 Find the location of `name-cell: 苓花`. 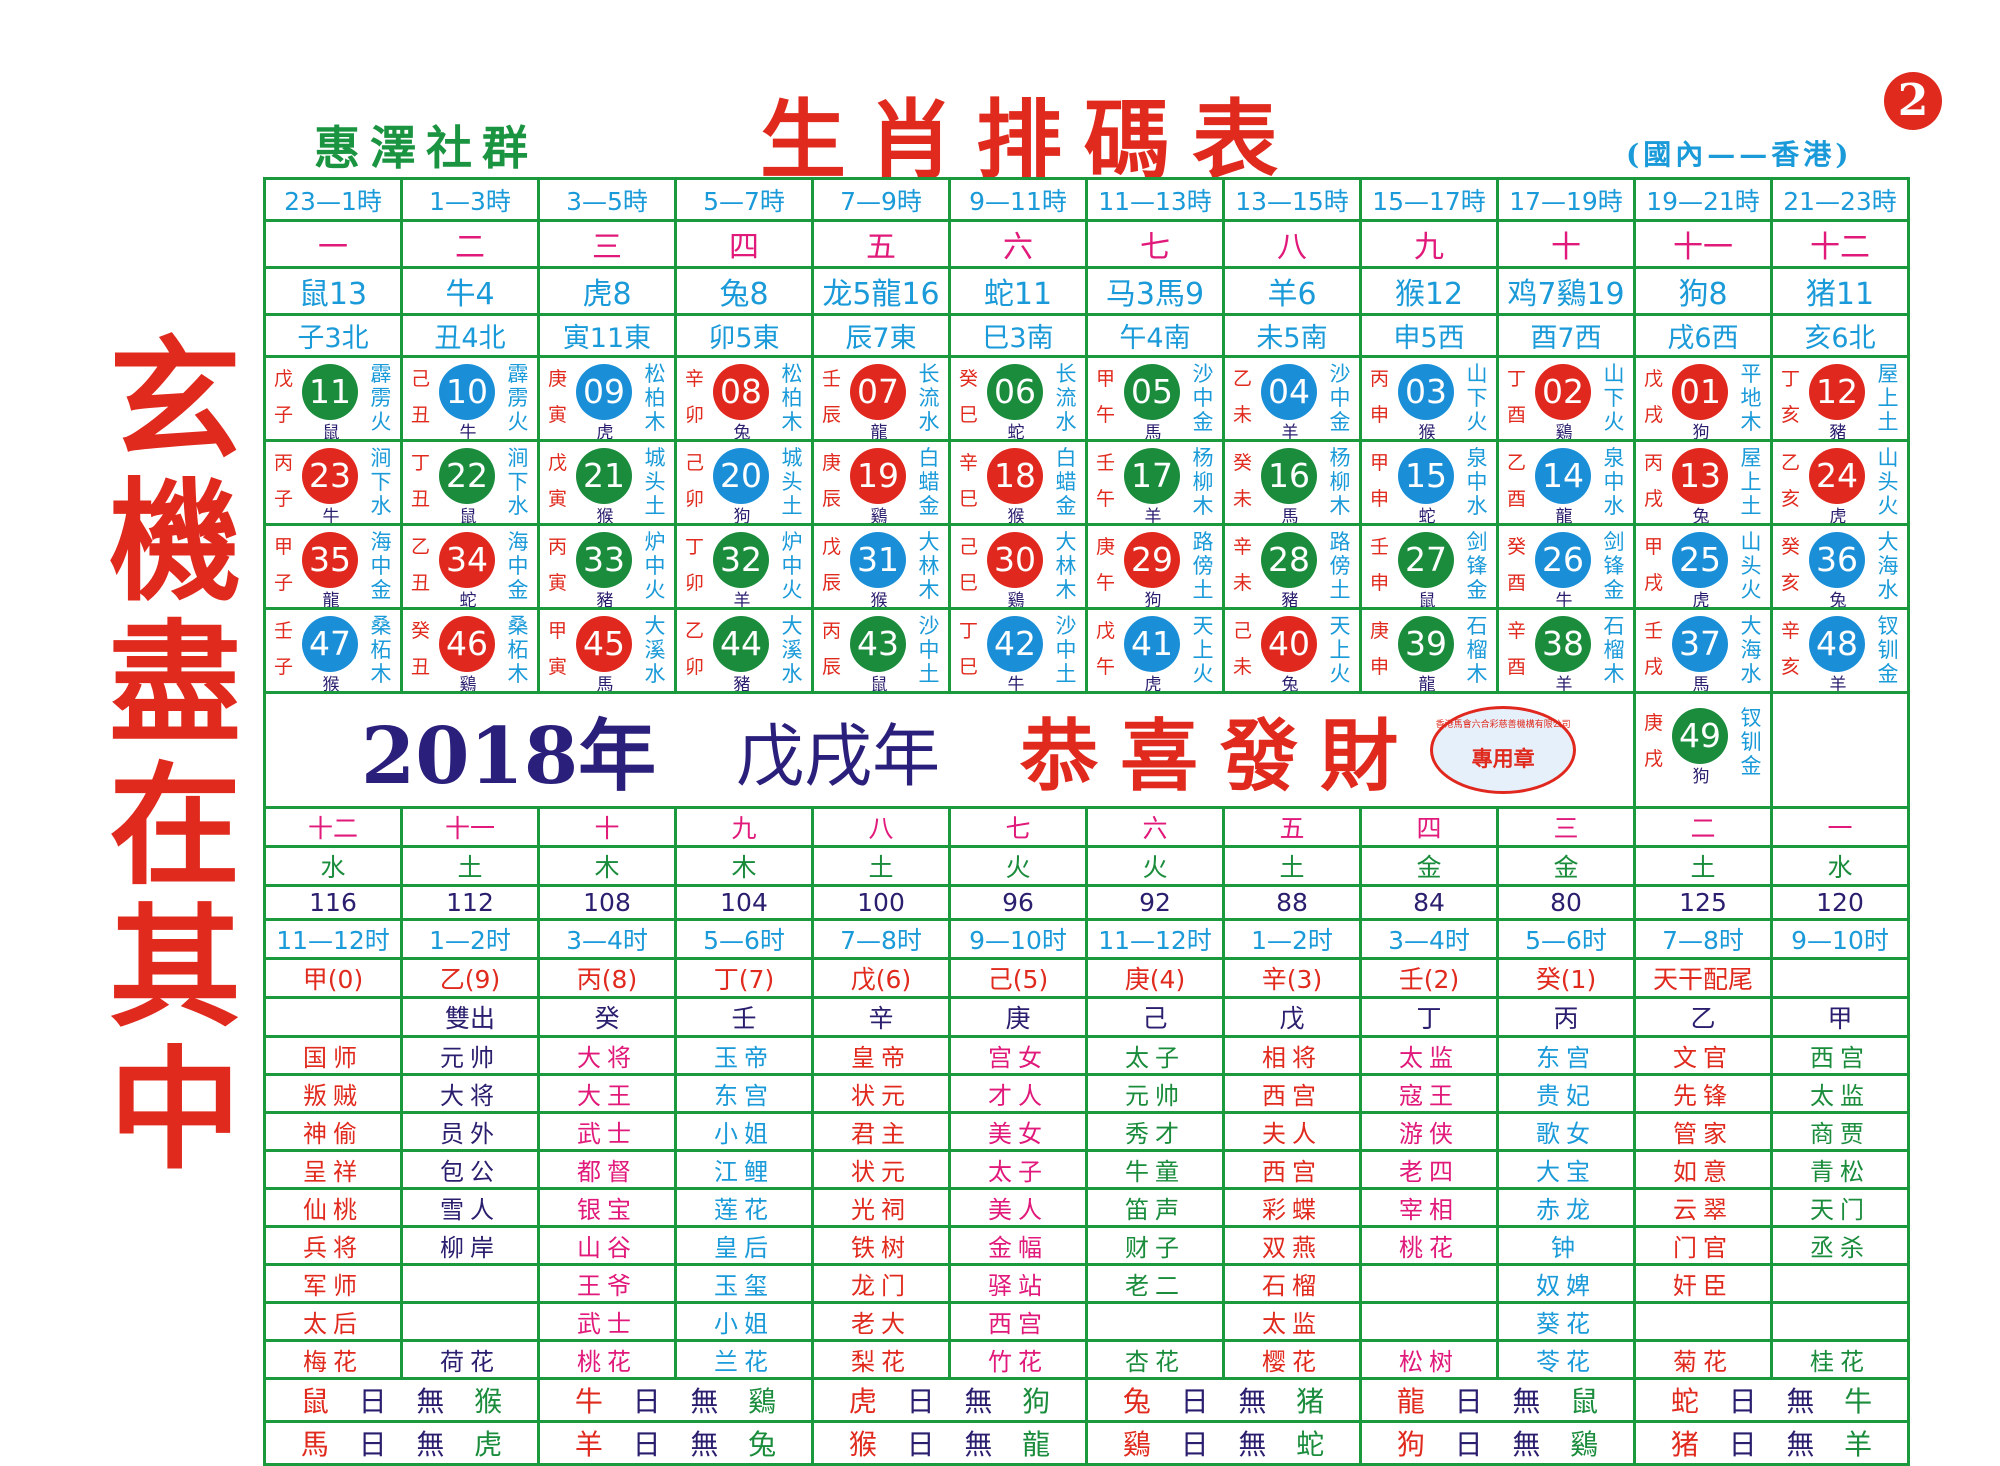

name-cell: 苓花 is located at coordinates (1566, 1359).